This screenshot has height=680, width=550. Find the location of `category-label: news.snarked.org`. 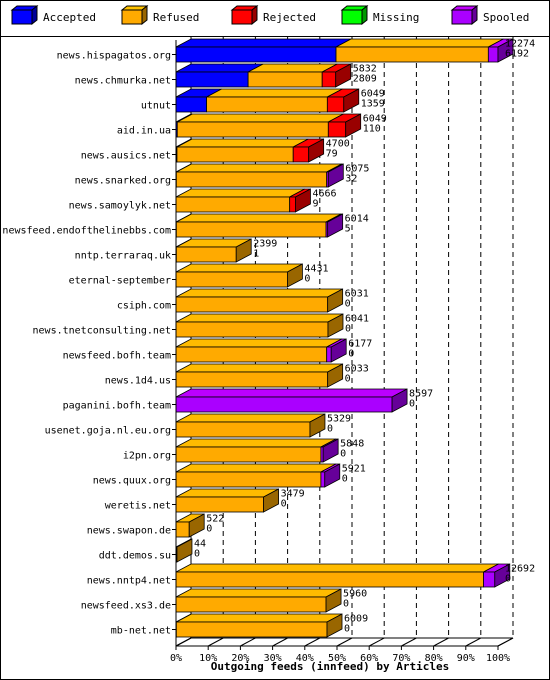

category-label: news.snarked.org is located at coordinates (123, 181).